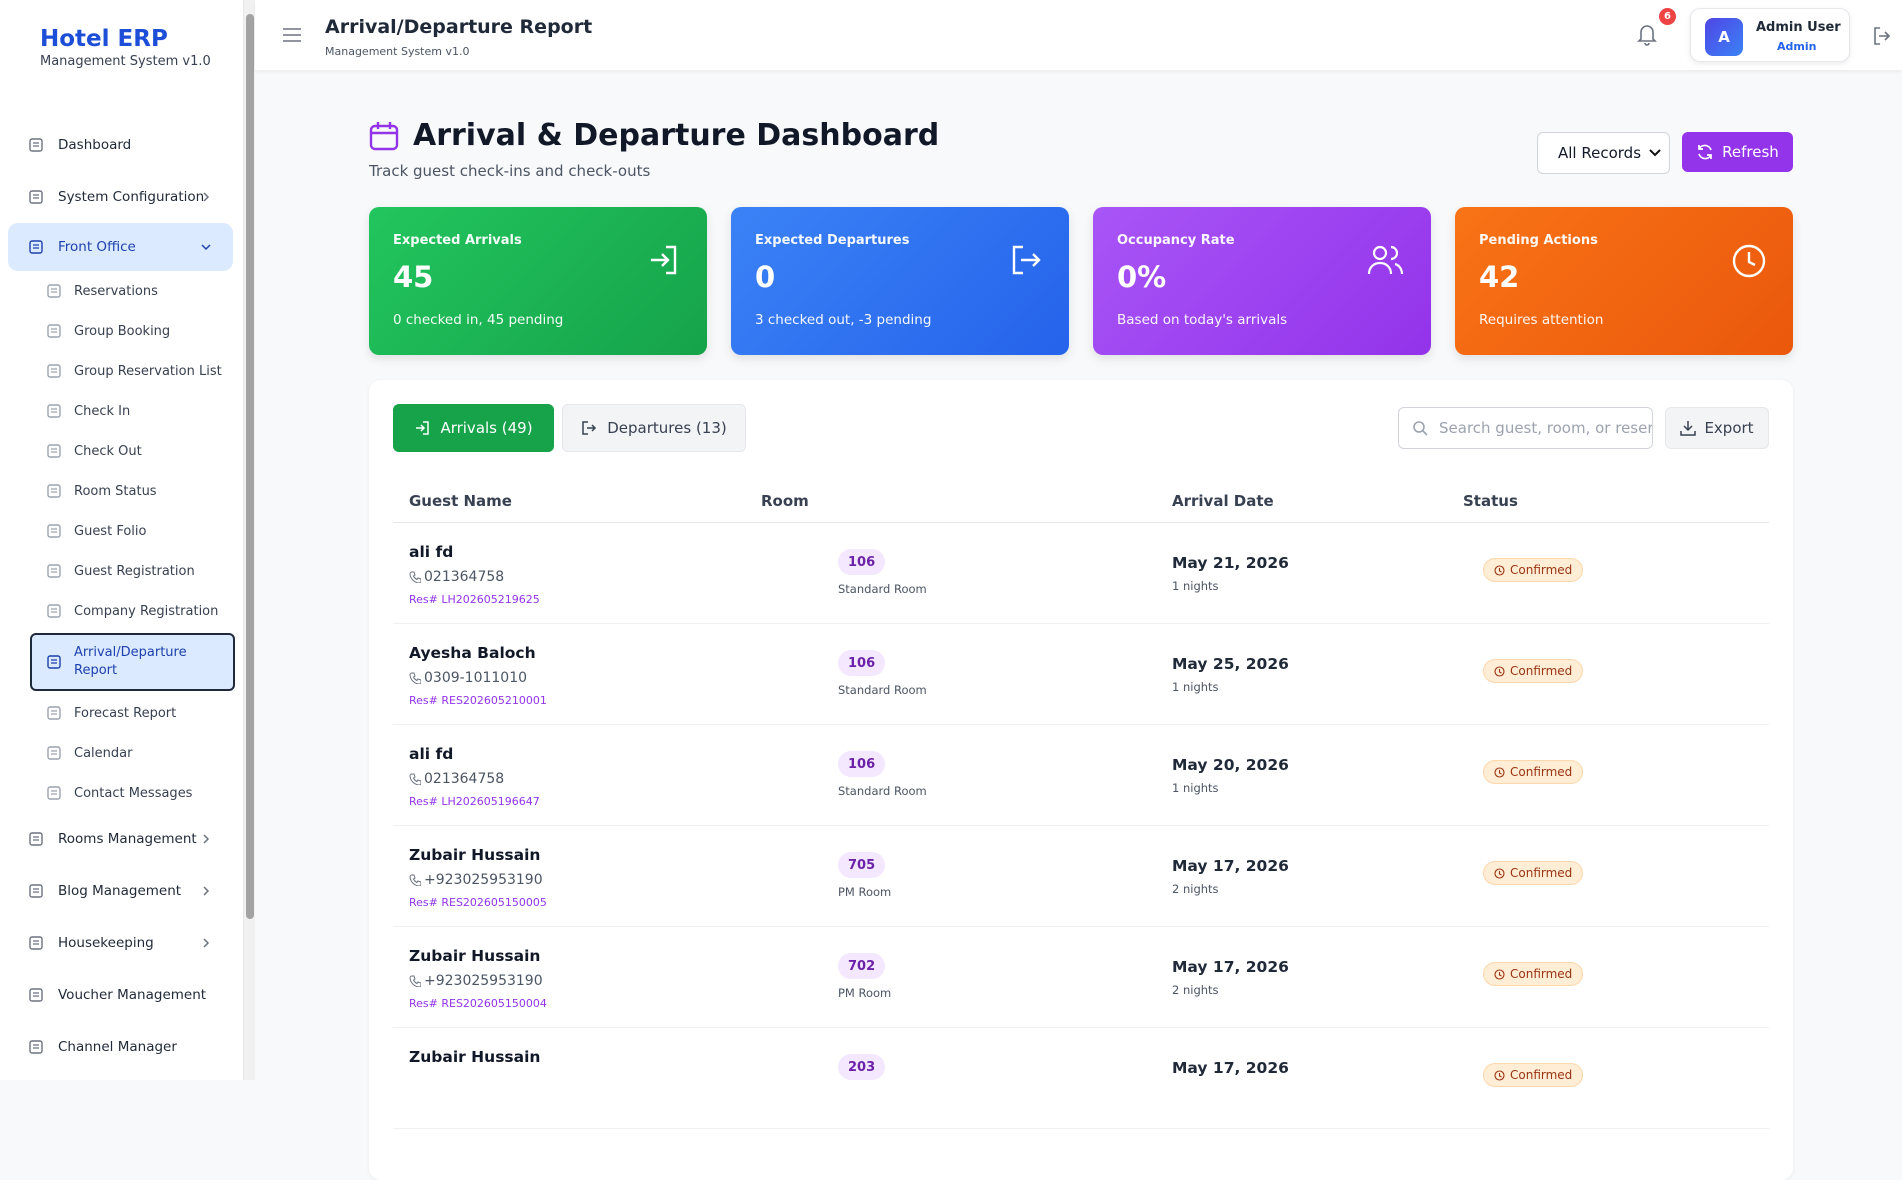  I want to click on menu-item: Channel Manager, so click(121, 1047).